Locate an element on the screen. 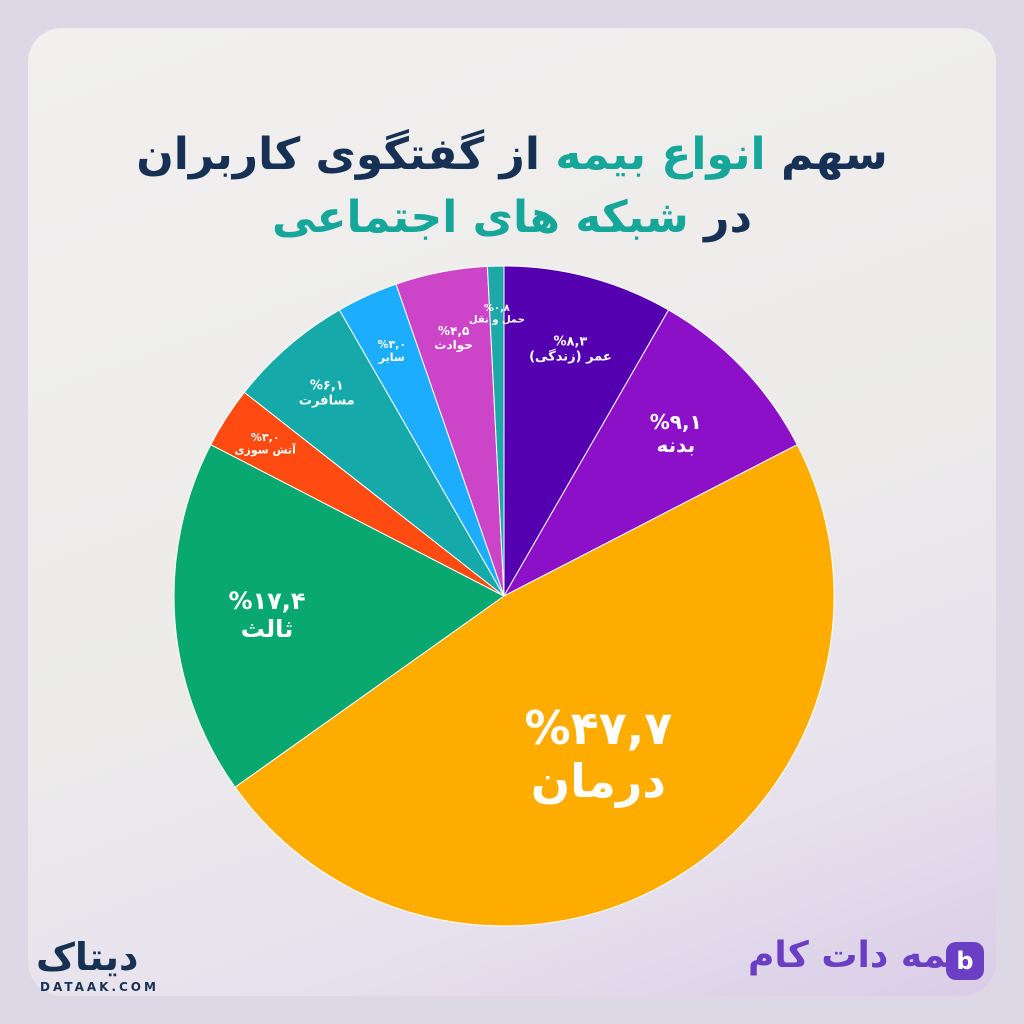 Image resolution: width=1024 pixels, height=1024 pixels. pie-value-label: %۴۷,۷ is located at coordinates (599, 728).